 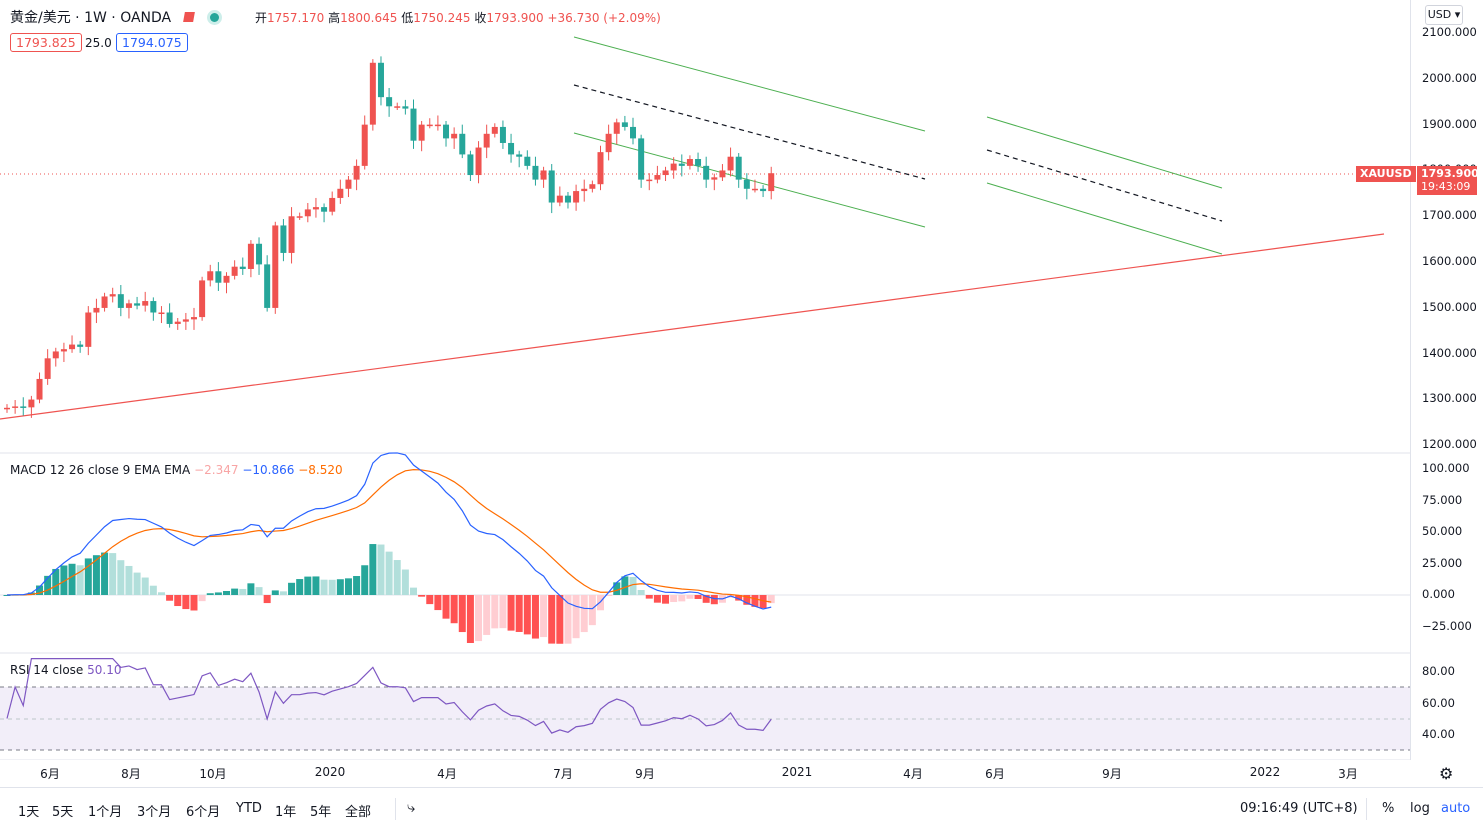 What do you see at coordinates (105, 812) in the screenshot?
I see `range-button: 1个月` at bounding box center [105, 812].